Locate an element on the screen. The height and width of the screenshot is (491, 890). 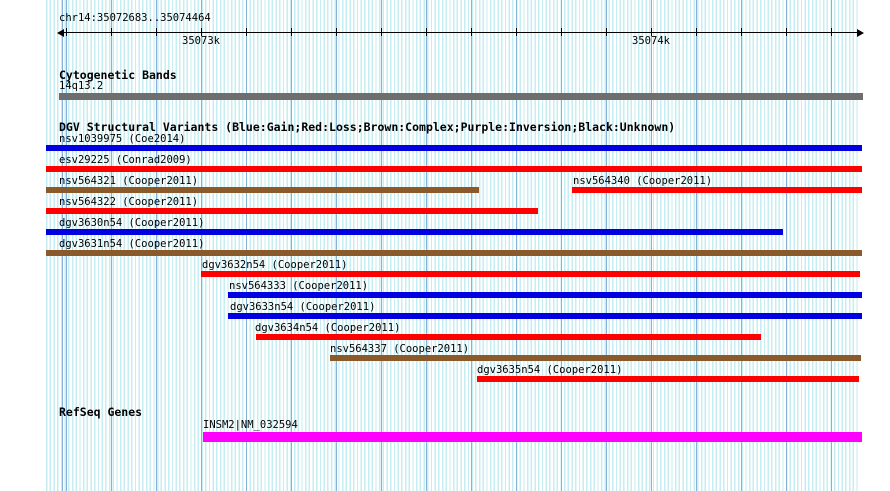
axis-right-arrow-icon is located at coordinates (860, 32).